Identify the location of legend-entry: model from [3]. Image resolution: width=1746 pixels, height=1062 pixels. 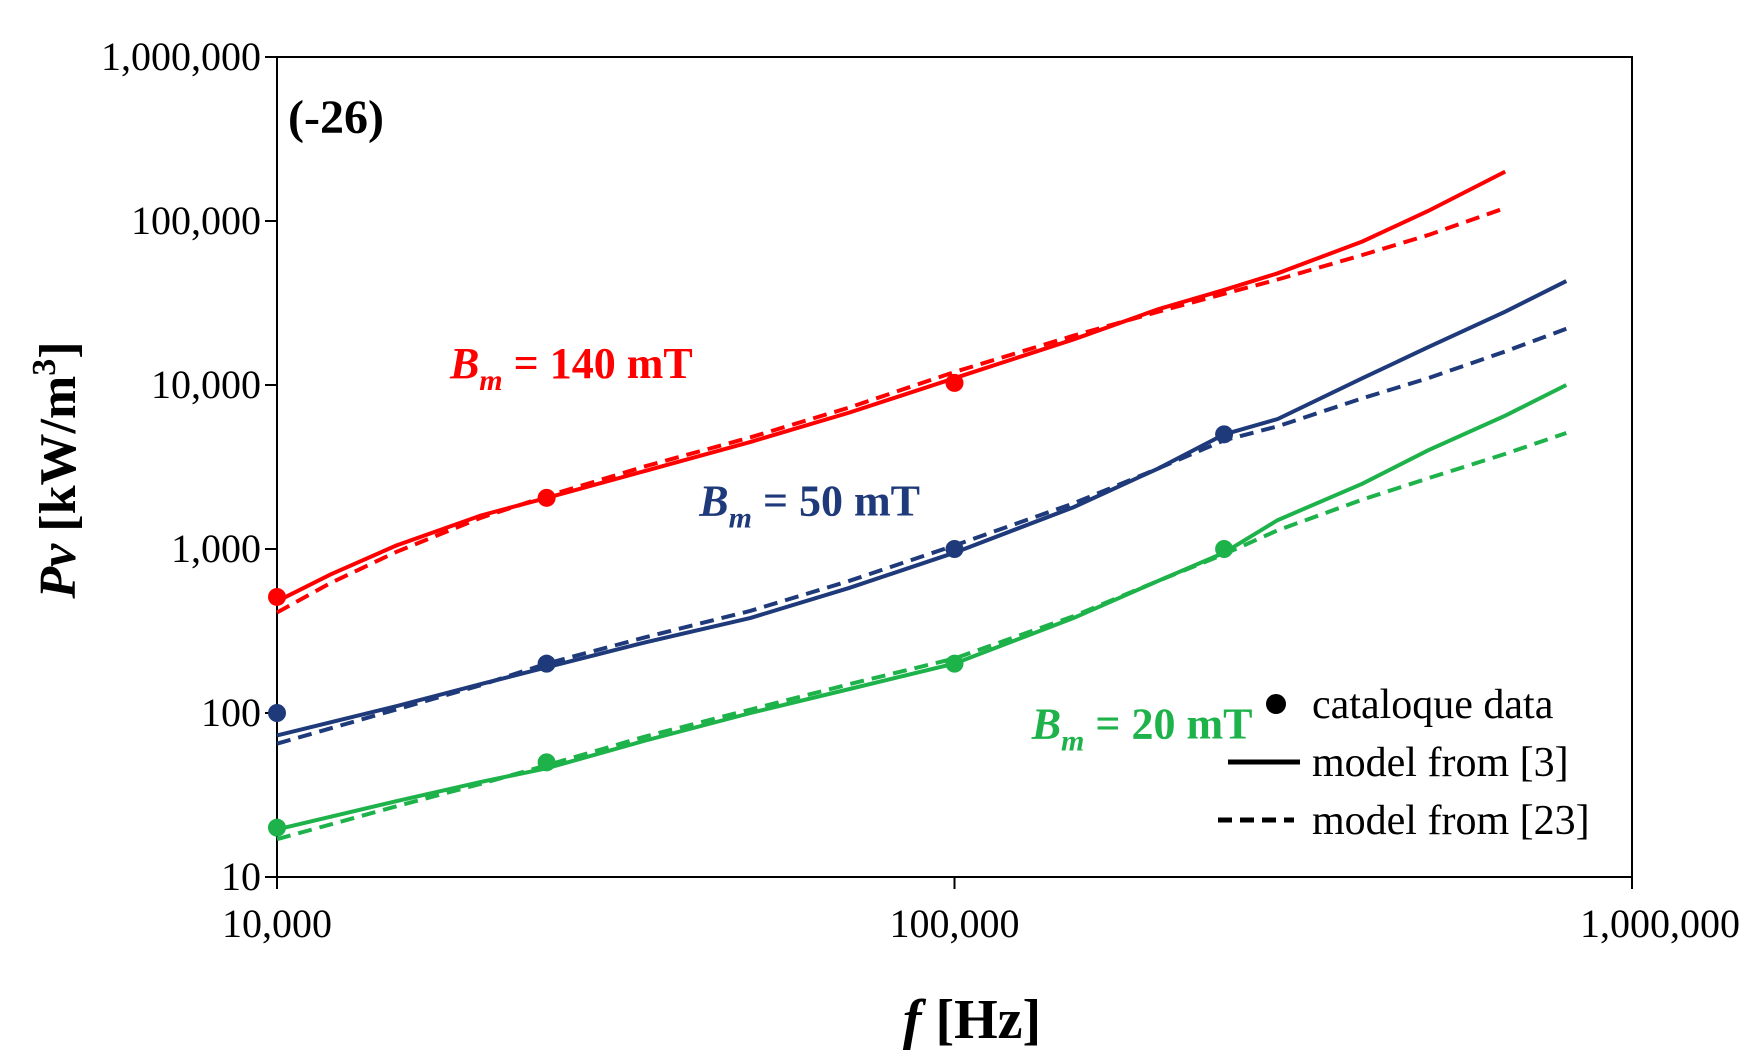
(1398, 763).